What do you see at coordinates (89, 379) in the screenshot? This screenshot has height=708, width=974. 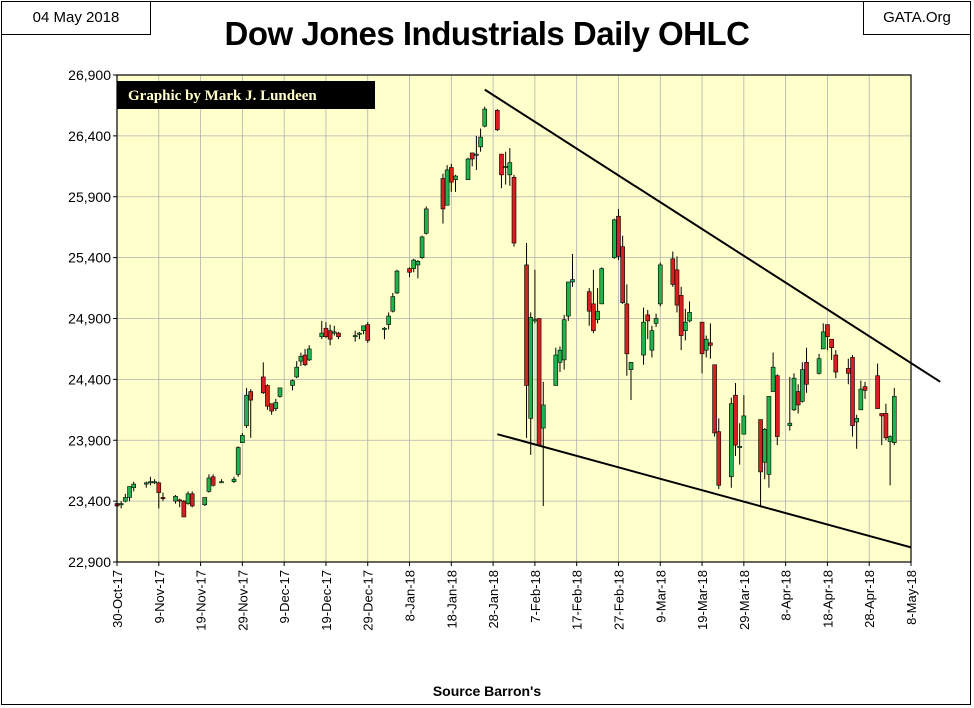 I see `y-tick-label: 24,400` at bounding box center [89, 379].